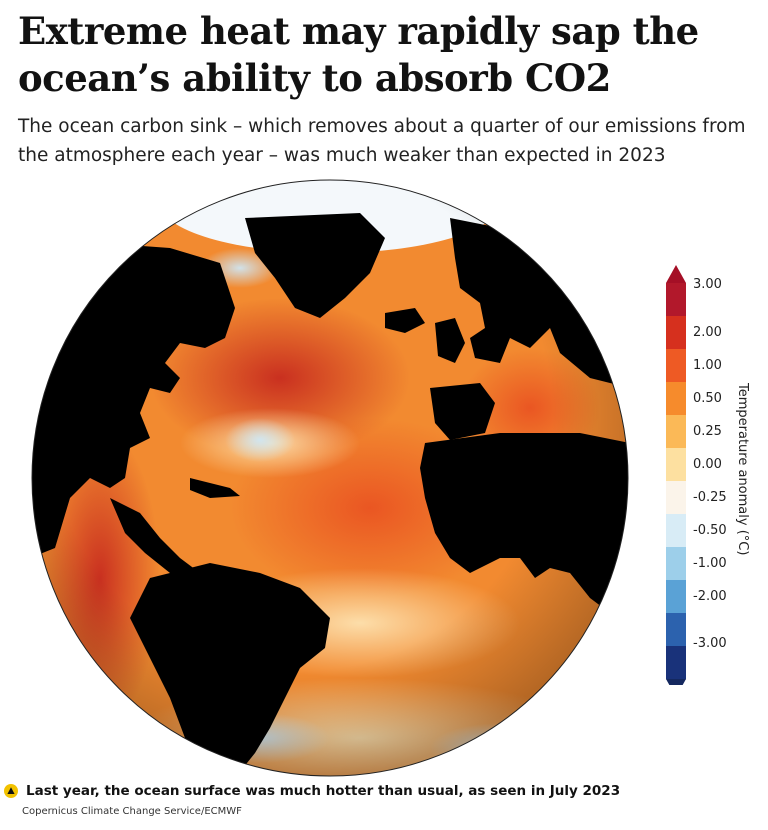 This screenshot has width=768, height=830. I want to click on legend-tick-label: 2.00, so click(707, 332).